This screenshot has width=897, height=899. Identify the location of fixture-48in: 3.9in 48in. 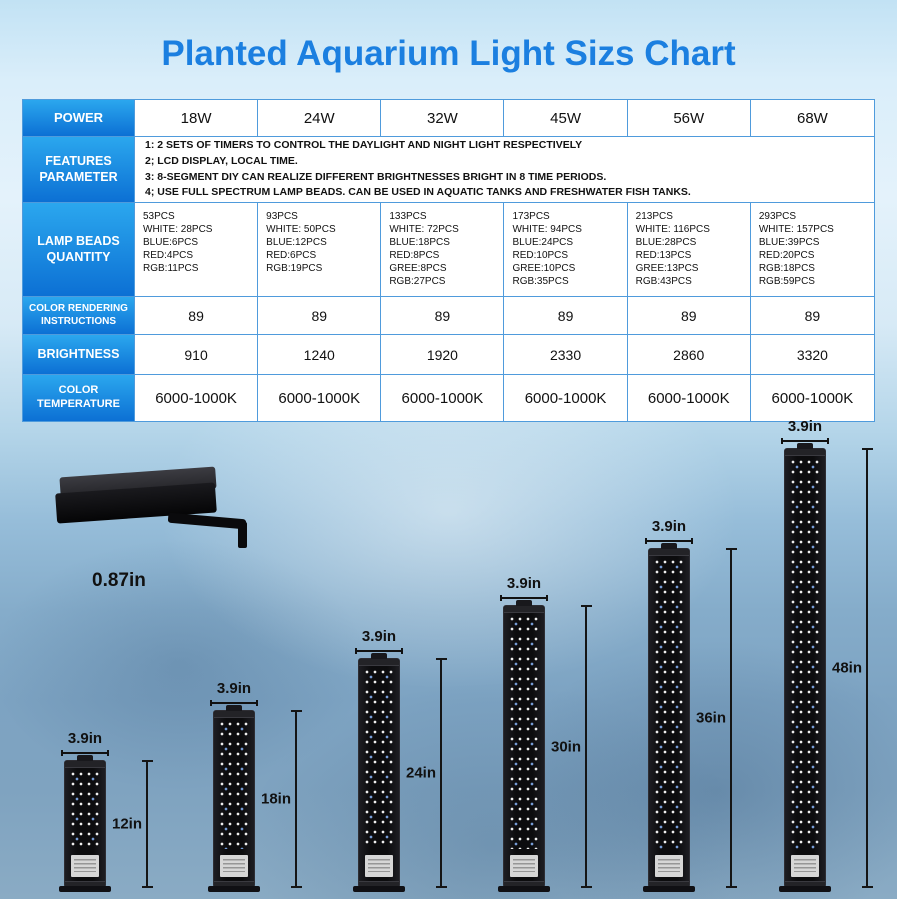
(826, 655).